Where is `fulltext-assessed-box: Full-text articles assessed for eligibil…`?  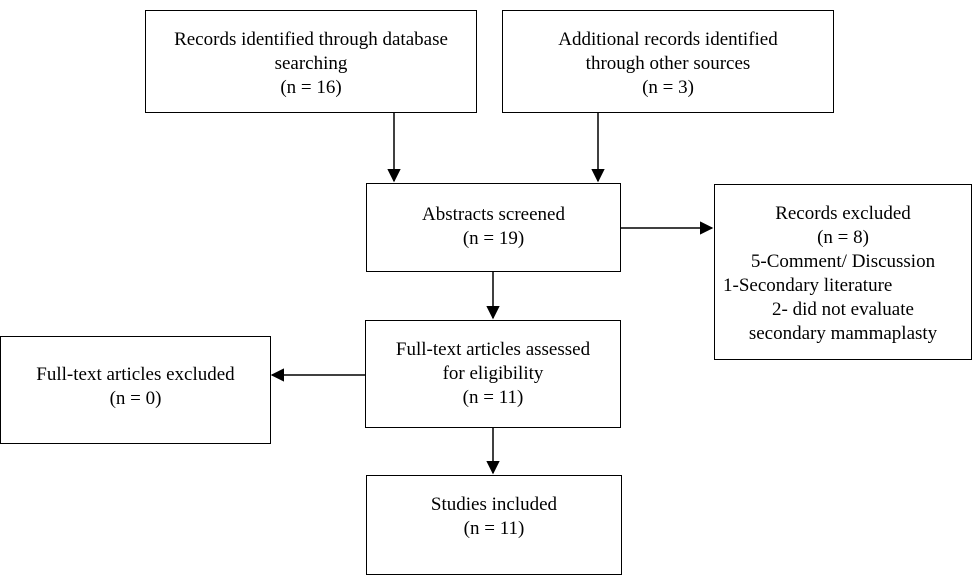
fulltext-assessed-box: Full-text articles assessed for eligibil… is located at coordinates (493, 374).